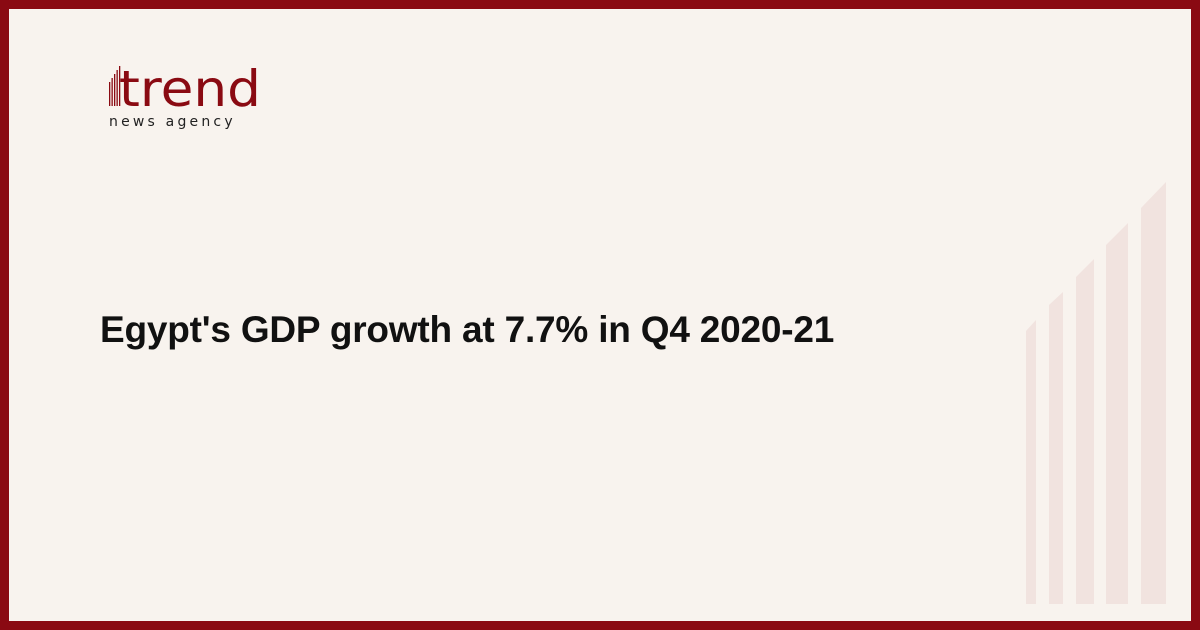 This screenshot has height=630, width=1200. Describe the element at coordinates (467, 329) in the screenshot. I see `headline: Egypt's GDP growth at 7.7% in Q4 2020-21` at that location.